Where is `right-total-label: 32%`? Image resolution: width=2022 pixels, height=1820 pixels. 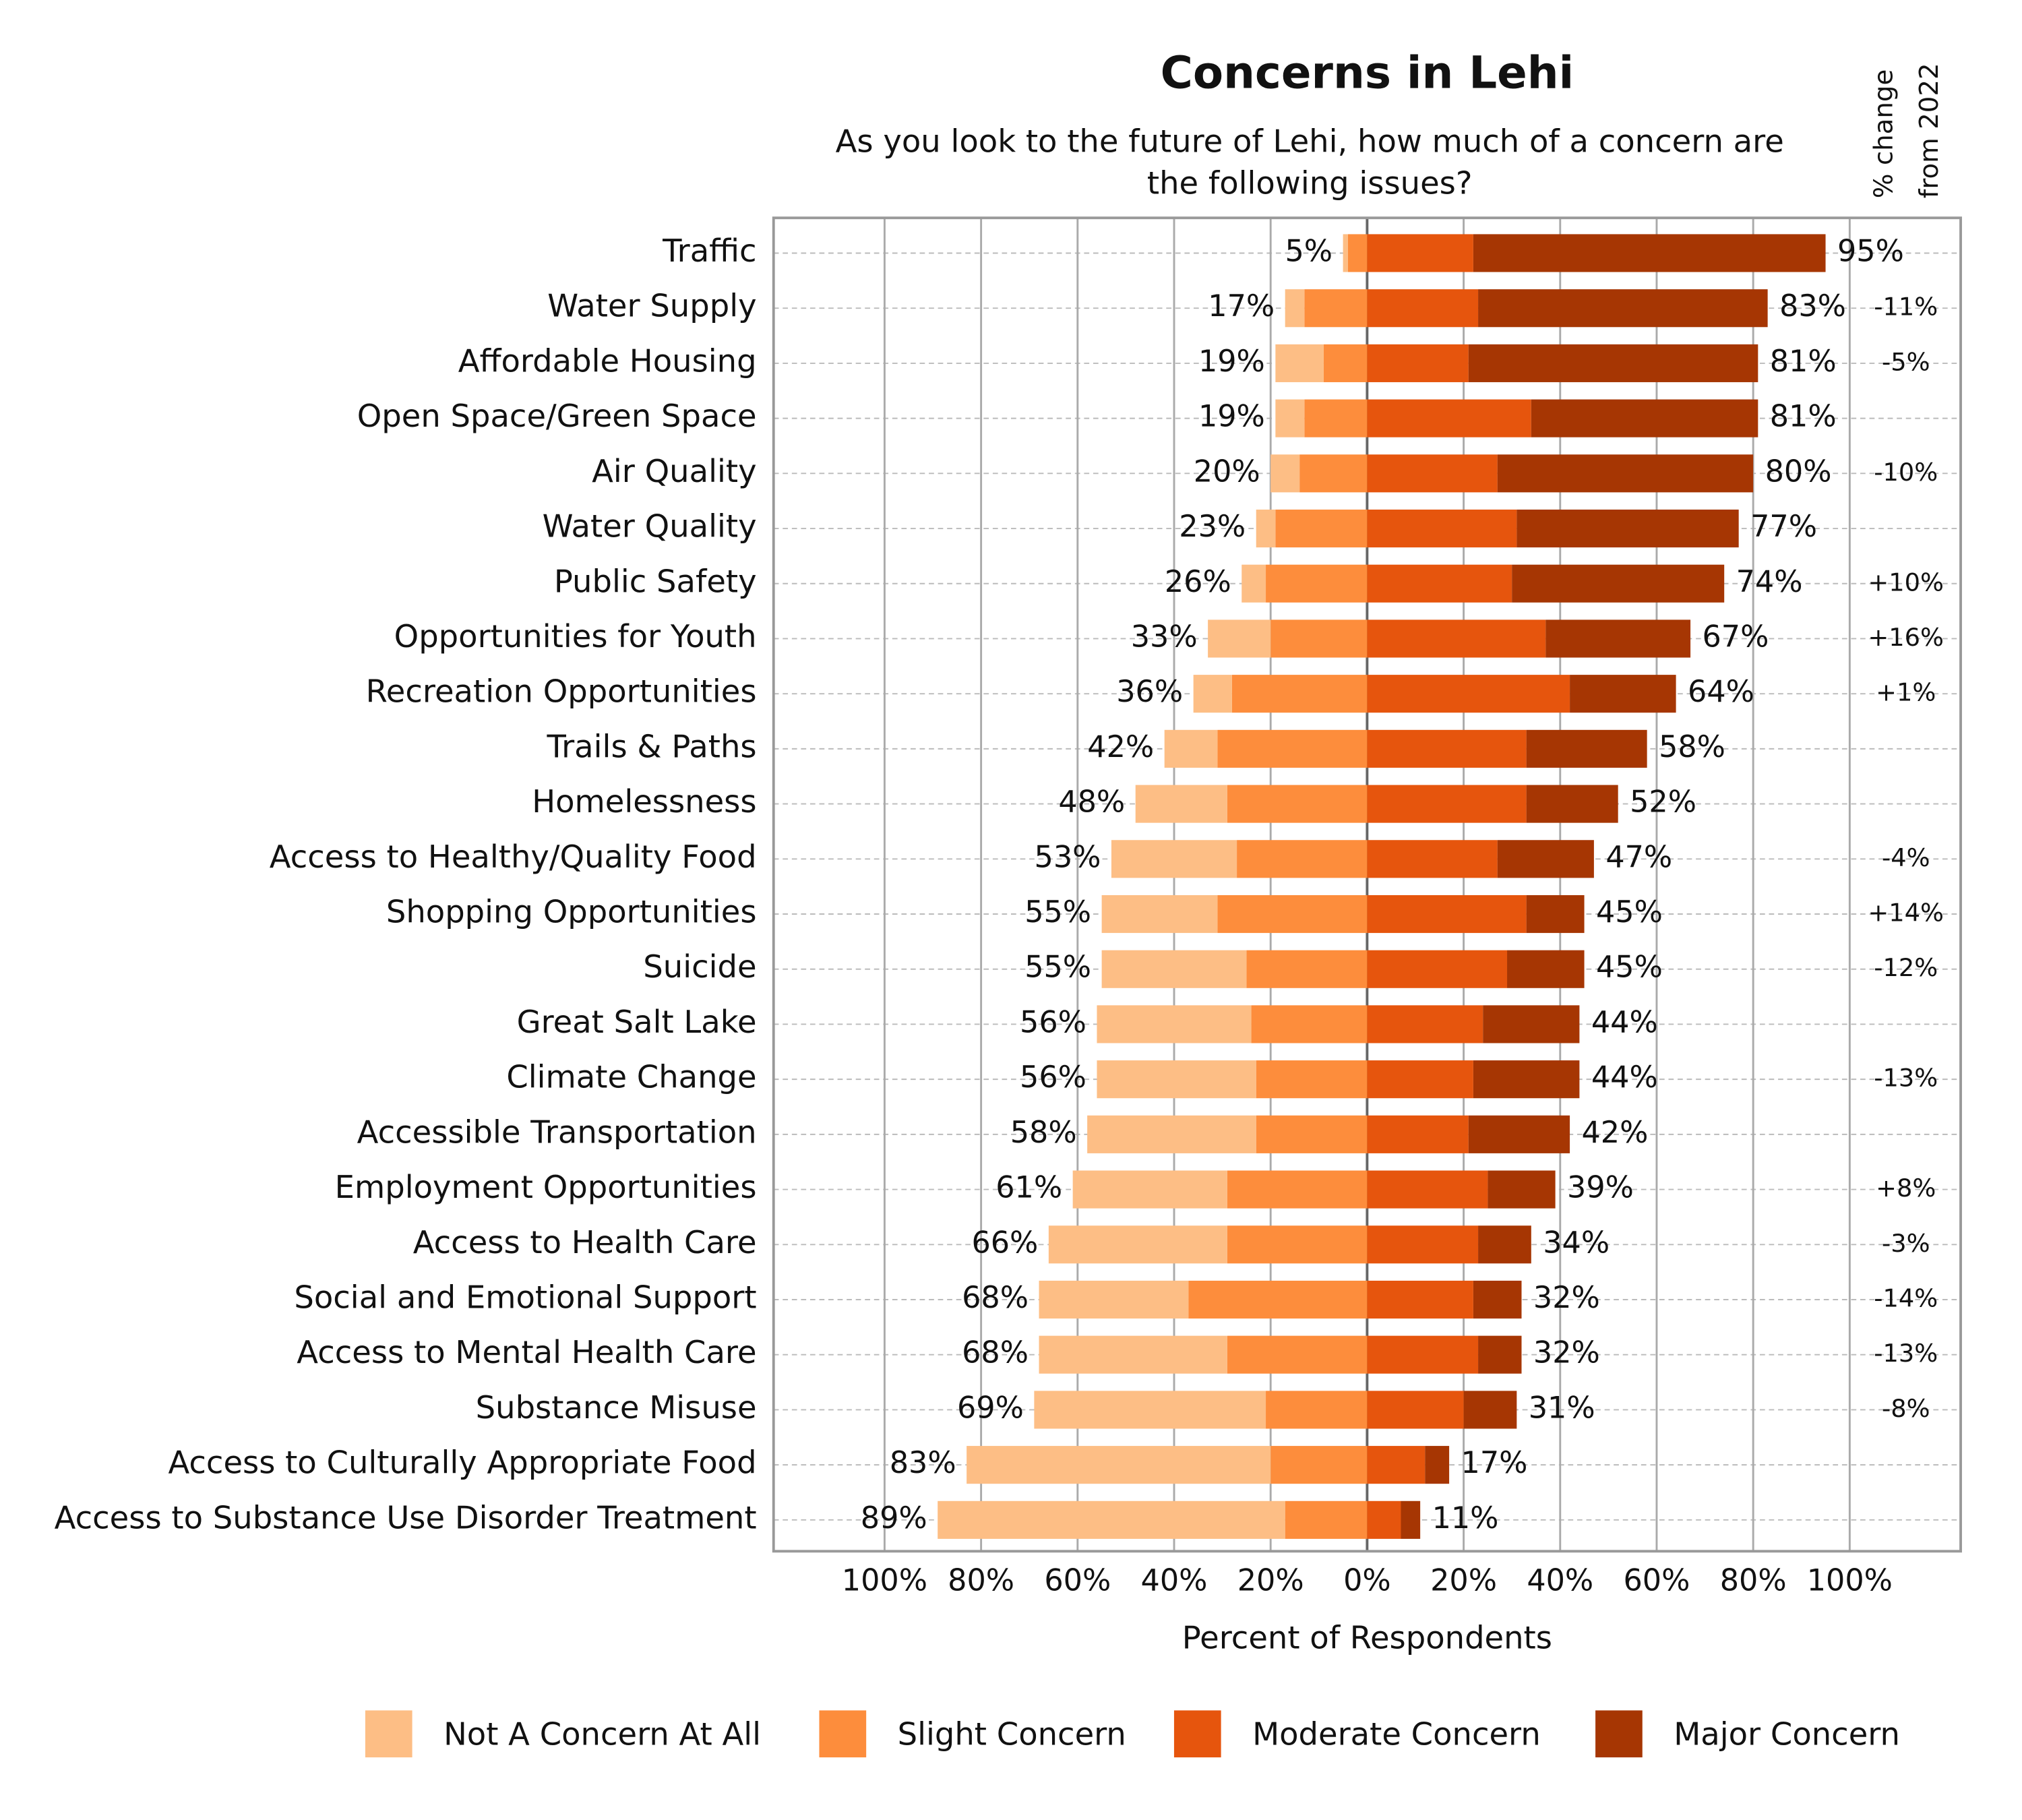
right-total-label: 32% is located at coordinates (1566, 1298).